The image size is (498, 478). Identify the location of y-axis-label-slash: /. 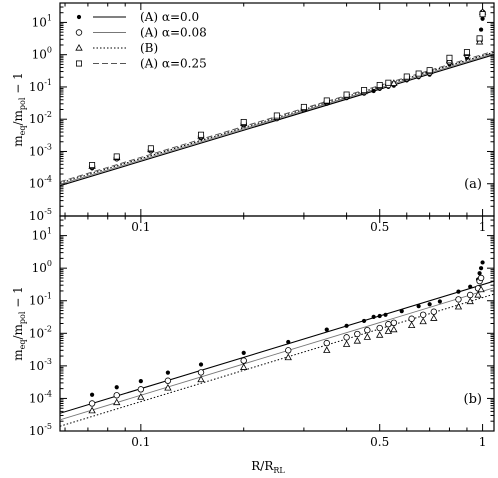
(18, 123).